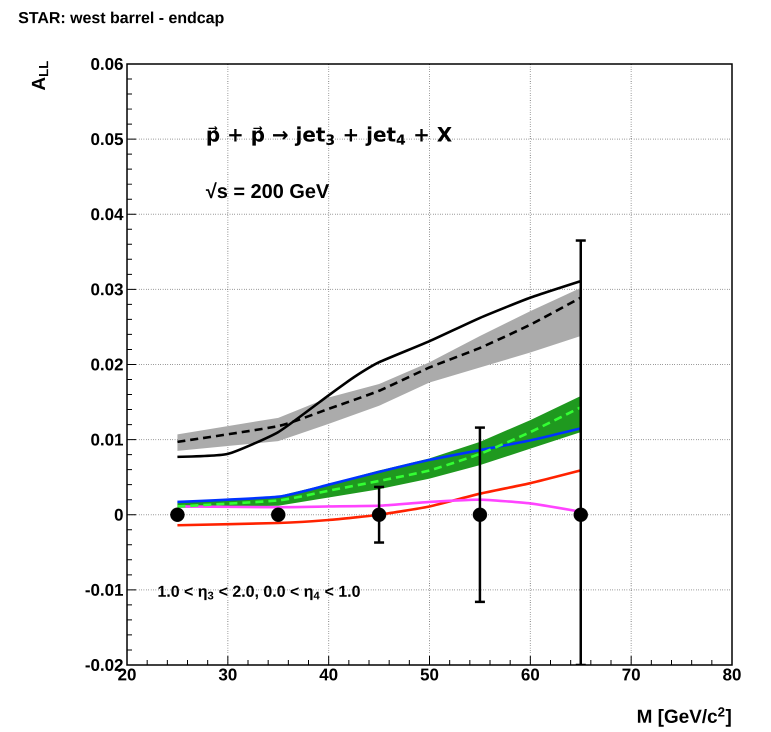 This screenshot has height=732, width=771. What do you see at coordinates (268, 190) in the screenshot?
I see `annotation: √s = 200 GeV` at bounding box center [268, 190].